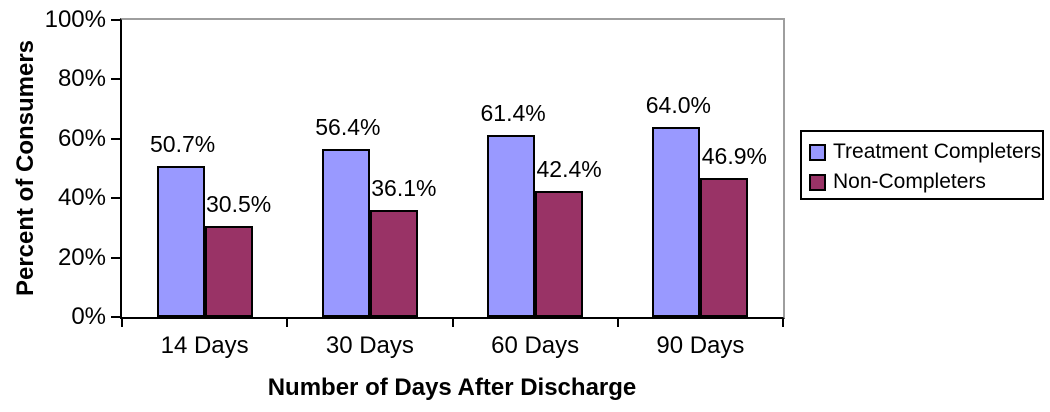  Describe the element at coordinates (348, 127) in the screenshot. I see `data-label-treatment-completers-30-days: 56.4%` at that location.